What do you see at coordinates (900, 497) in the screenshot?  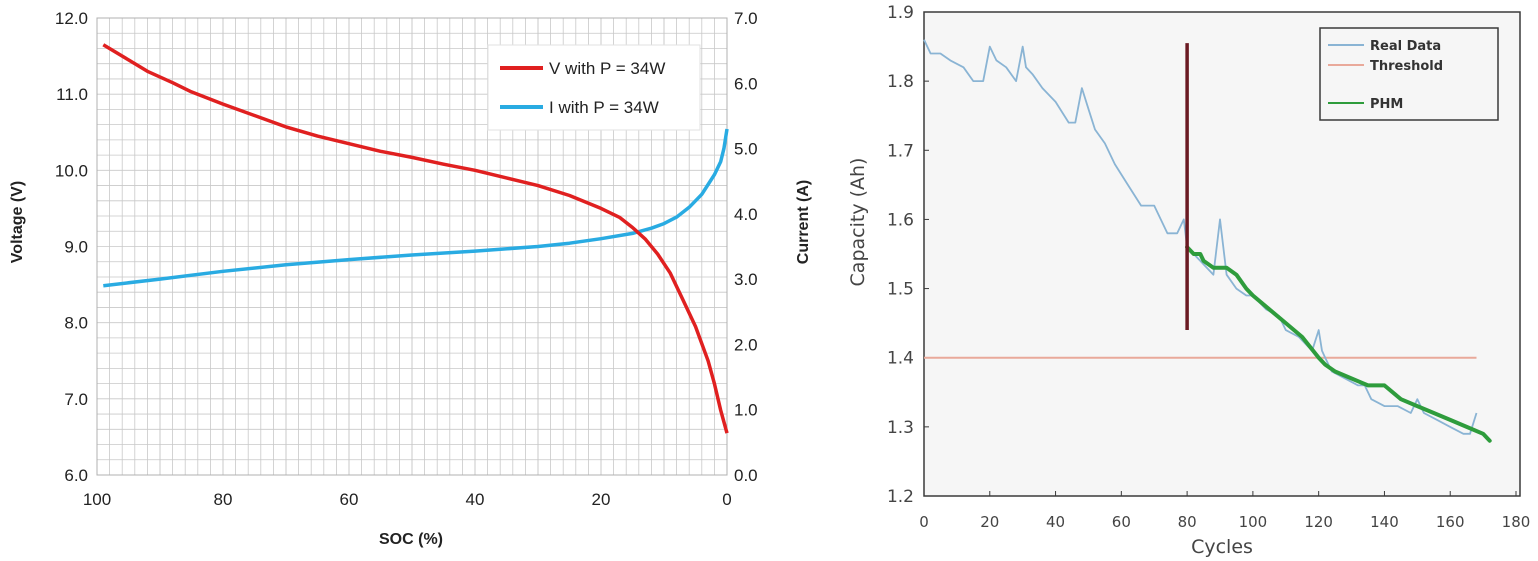 I see `right-y-tick-label: 1.2` at bounding box center [900, 497].